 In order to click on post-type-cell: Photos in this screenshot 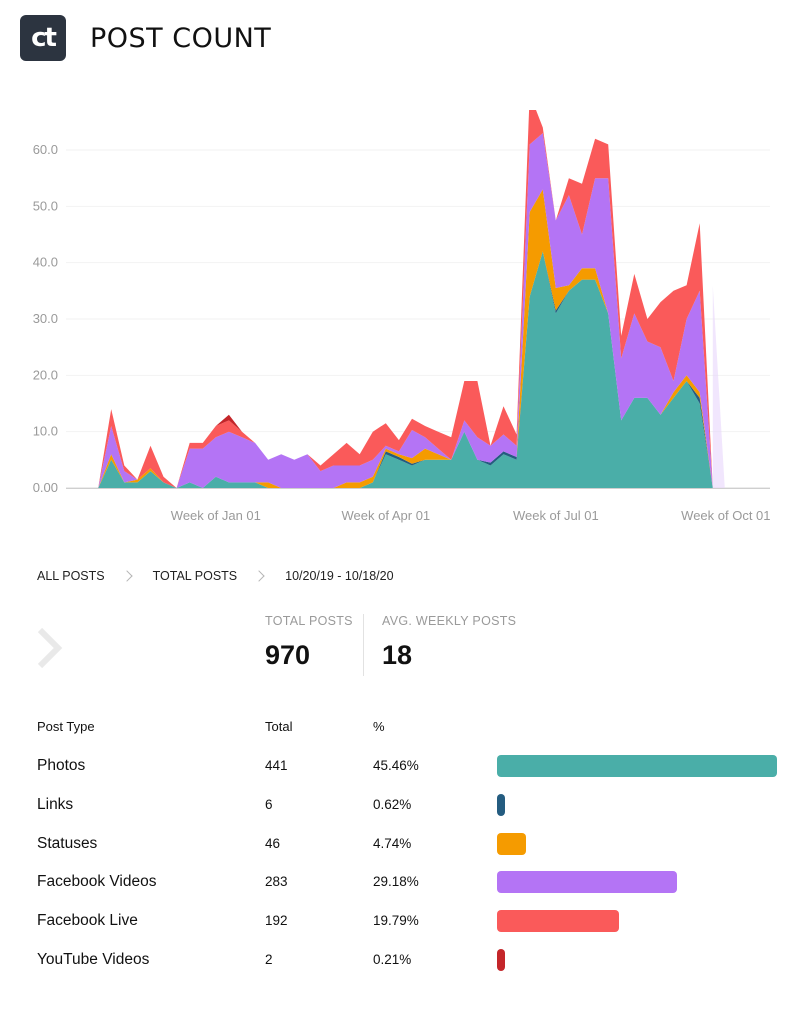, I will do `click(61, 765)`.